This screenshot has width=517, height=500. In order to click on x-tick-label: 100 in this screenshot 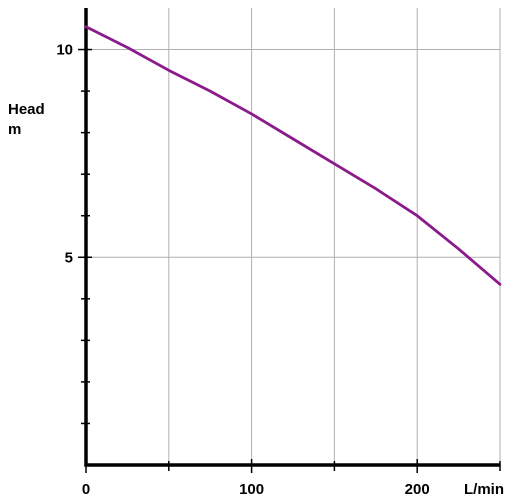, I will do `click(251, 489)`.